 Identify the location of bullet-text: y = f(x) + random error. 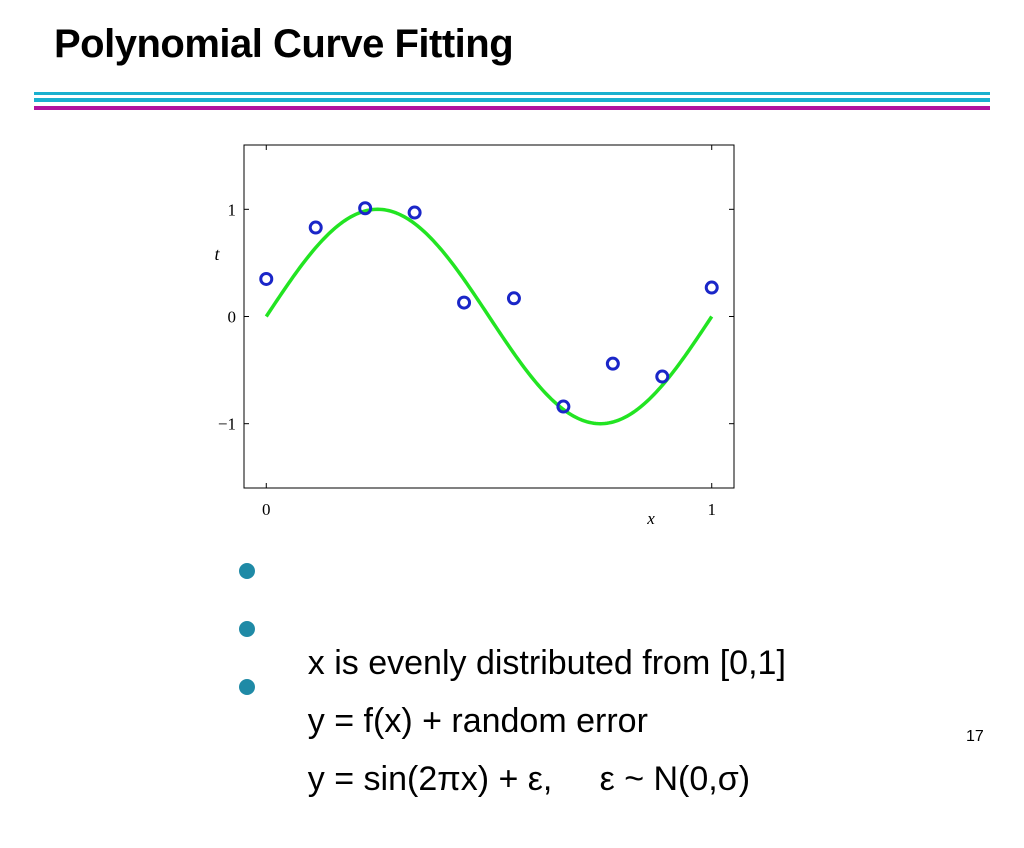
(477, 721).